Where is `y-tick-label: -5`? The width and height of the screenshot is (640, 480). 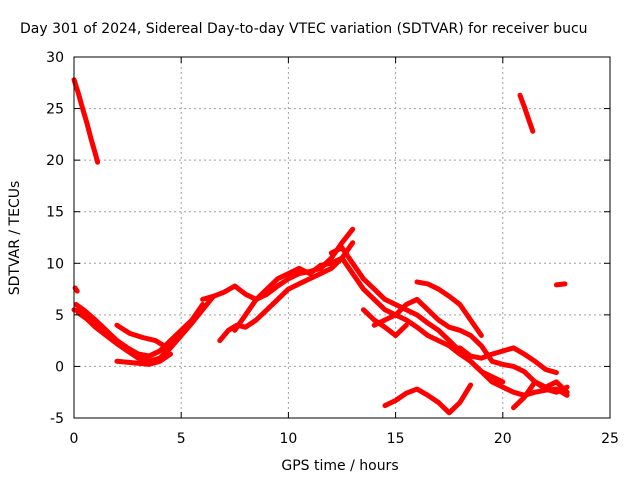 y-tick-label: -5 is located at coordinates (57, 419).